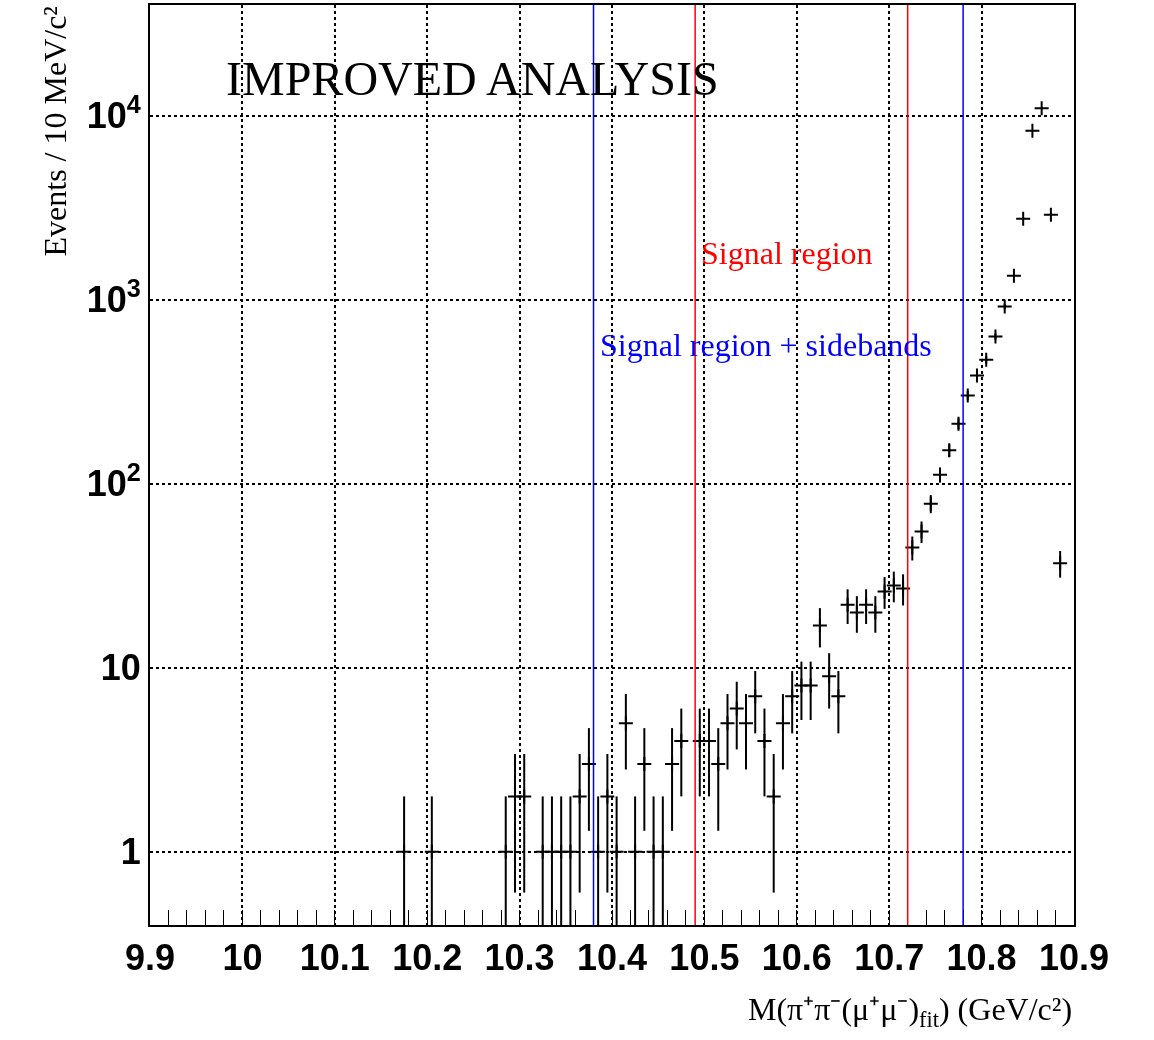 The image size is (1154, 1040). Describe the element at coordinates (1074, 958) in the screenshot. I see `x-tick-label: 10.9` at that location.